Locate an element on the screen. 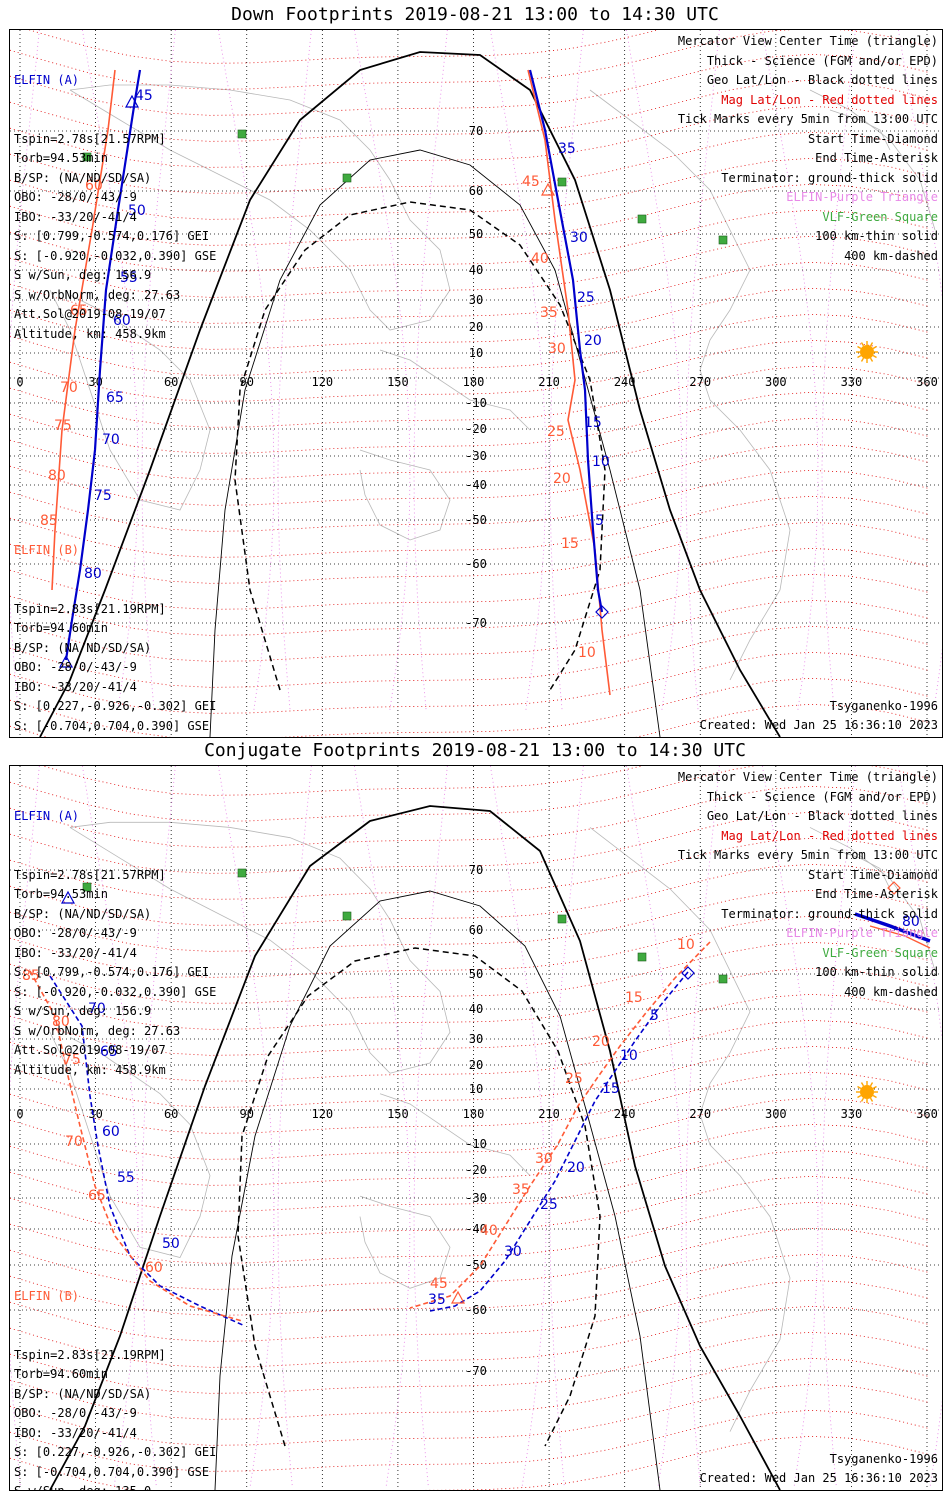 This screenshot has width=950, height=1500. track-tick-label: 55 is located at coordinates (126, 1178).